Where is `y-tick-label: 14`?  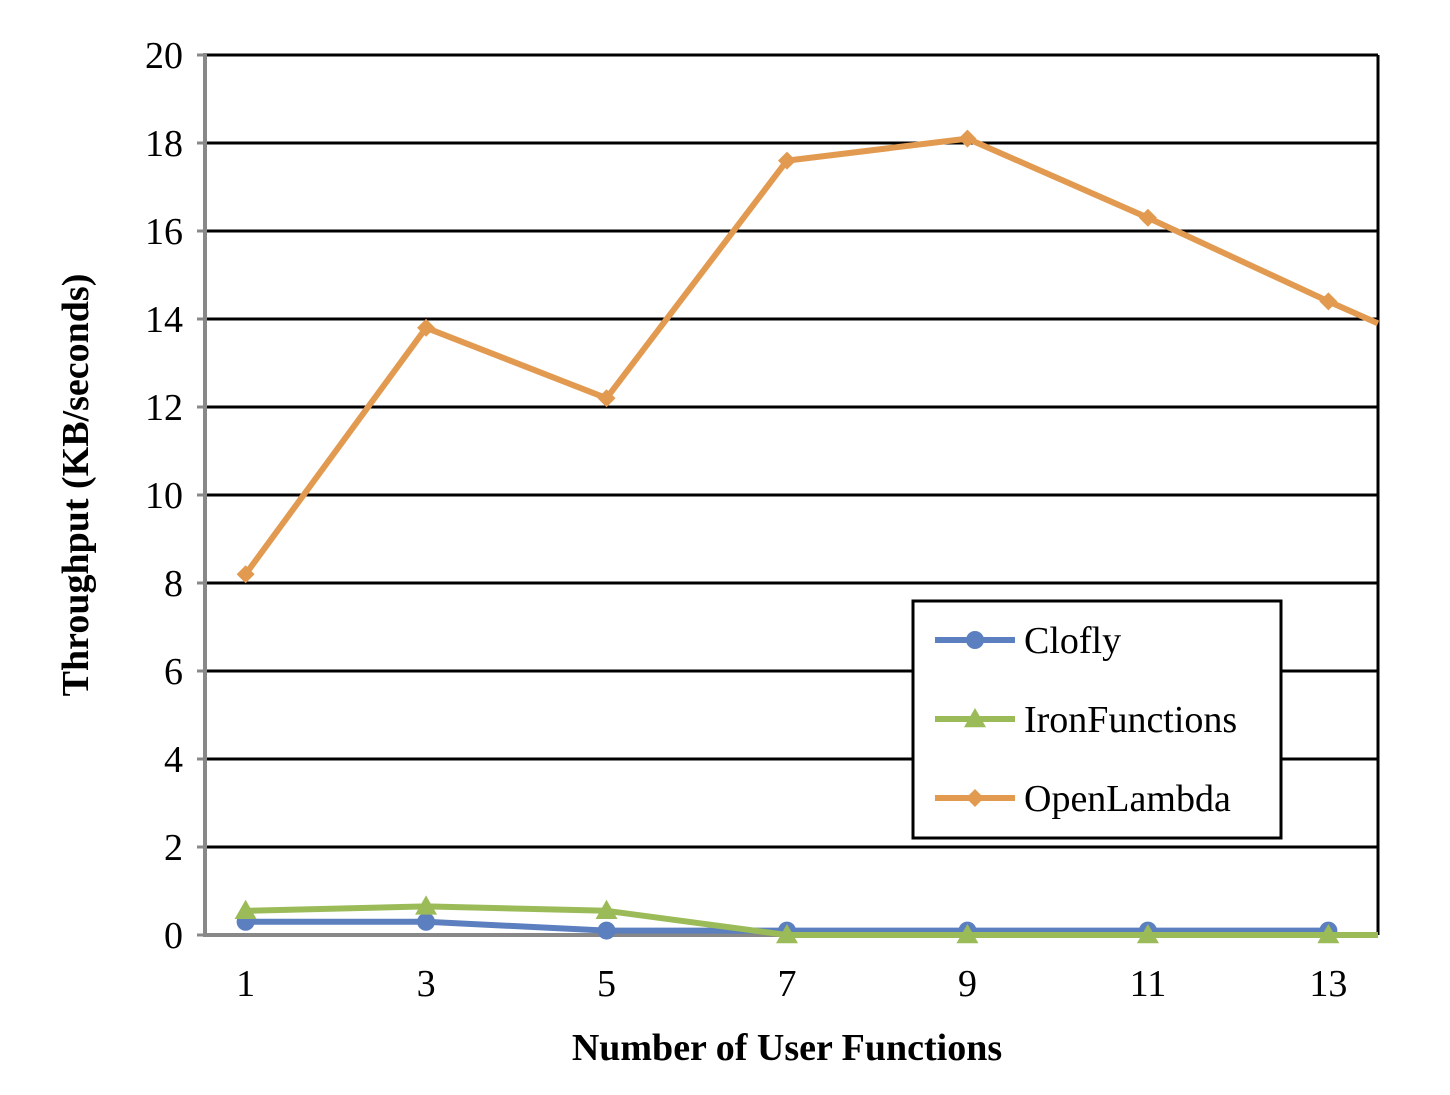 y-tick-label: 14 is located at coordinates (164, 320).